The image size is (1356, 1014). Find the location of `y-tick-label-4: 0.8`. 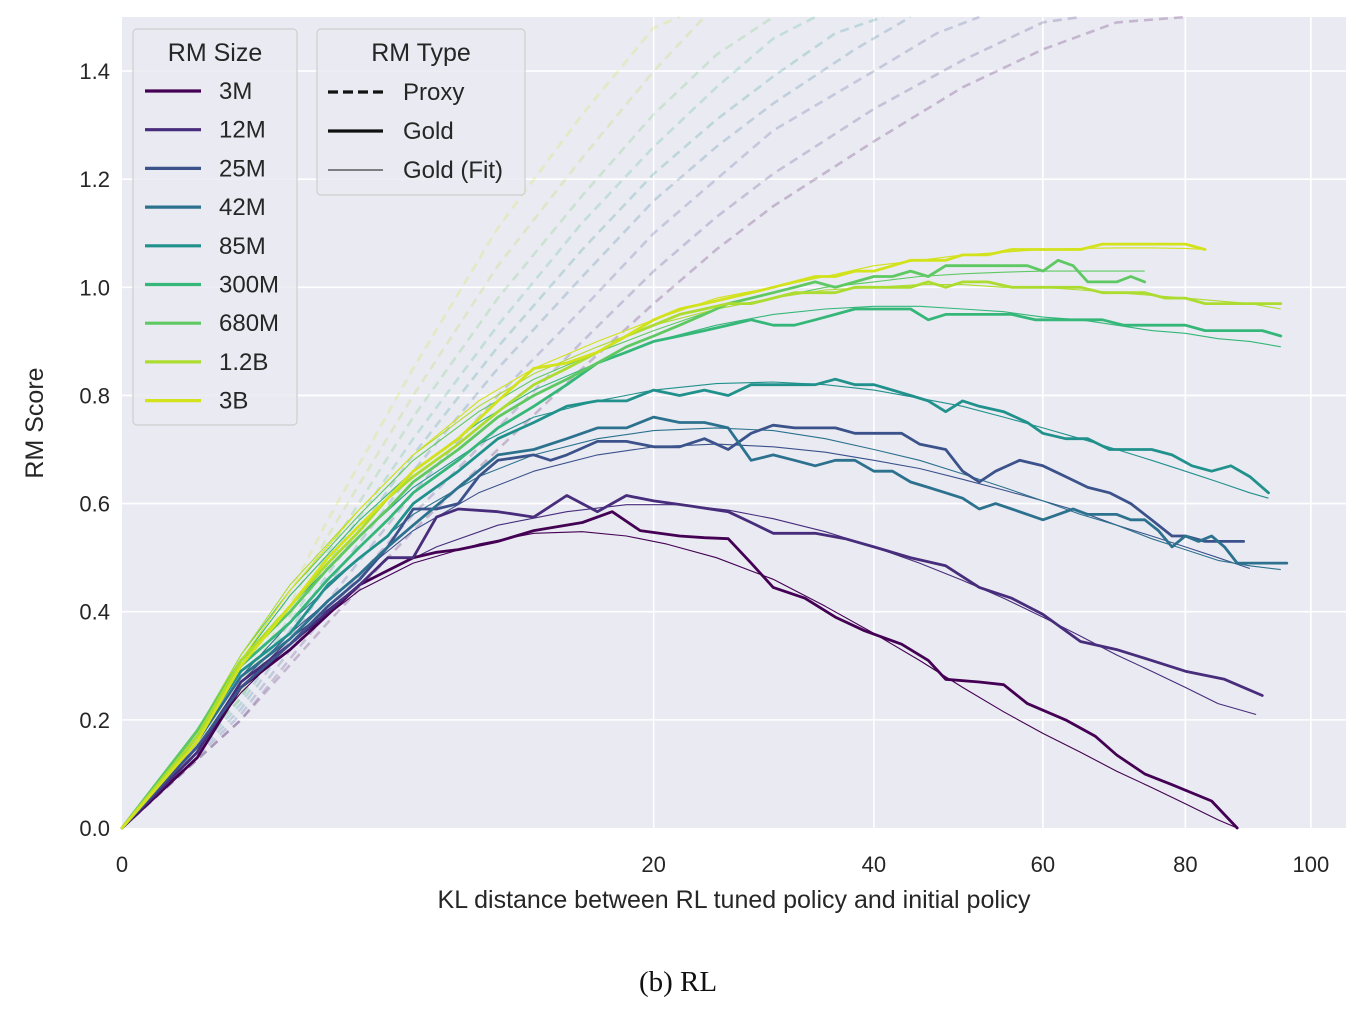

y-tick-label-4: 0.8 is located at coordinates (94, 395).